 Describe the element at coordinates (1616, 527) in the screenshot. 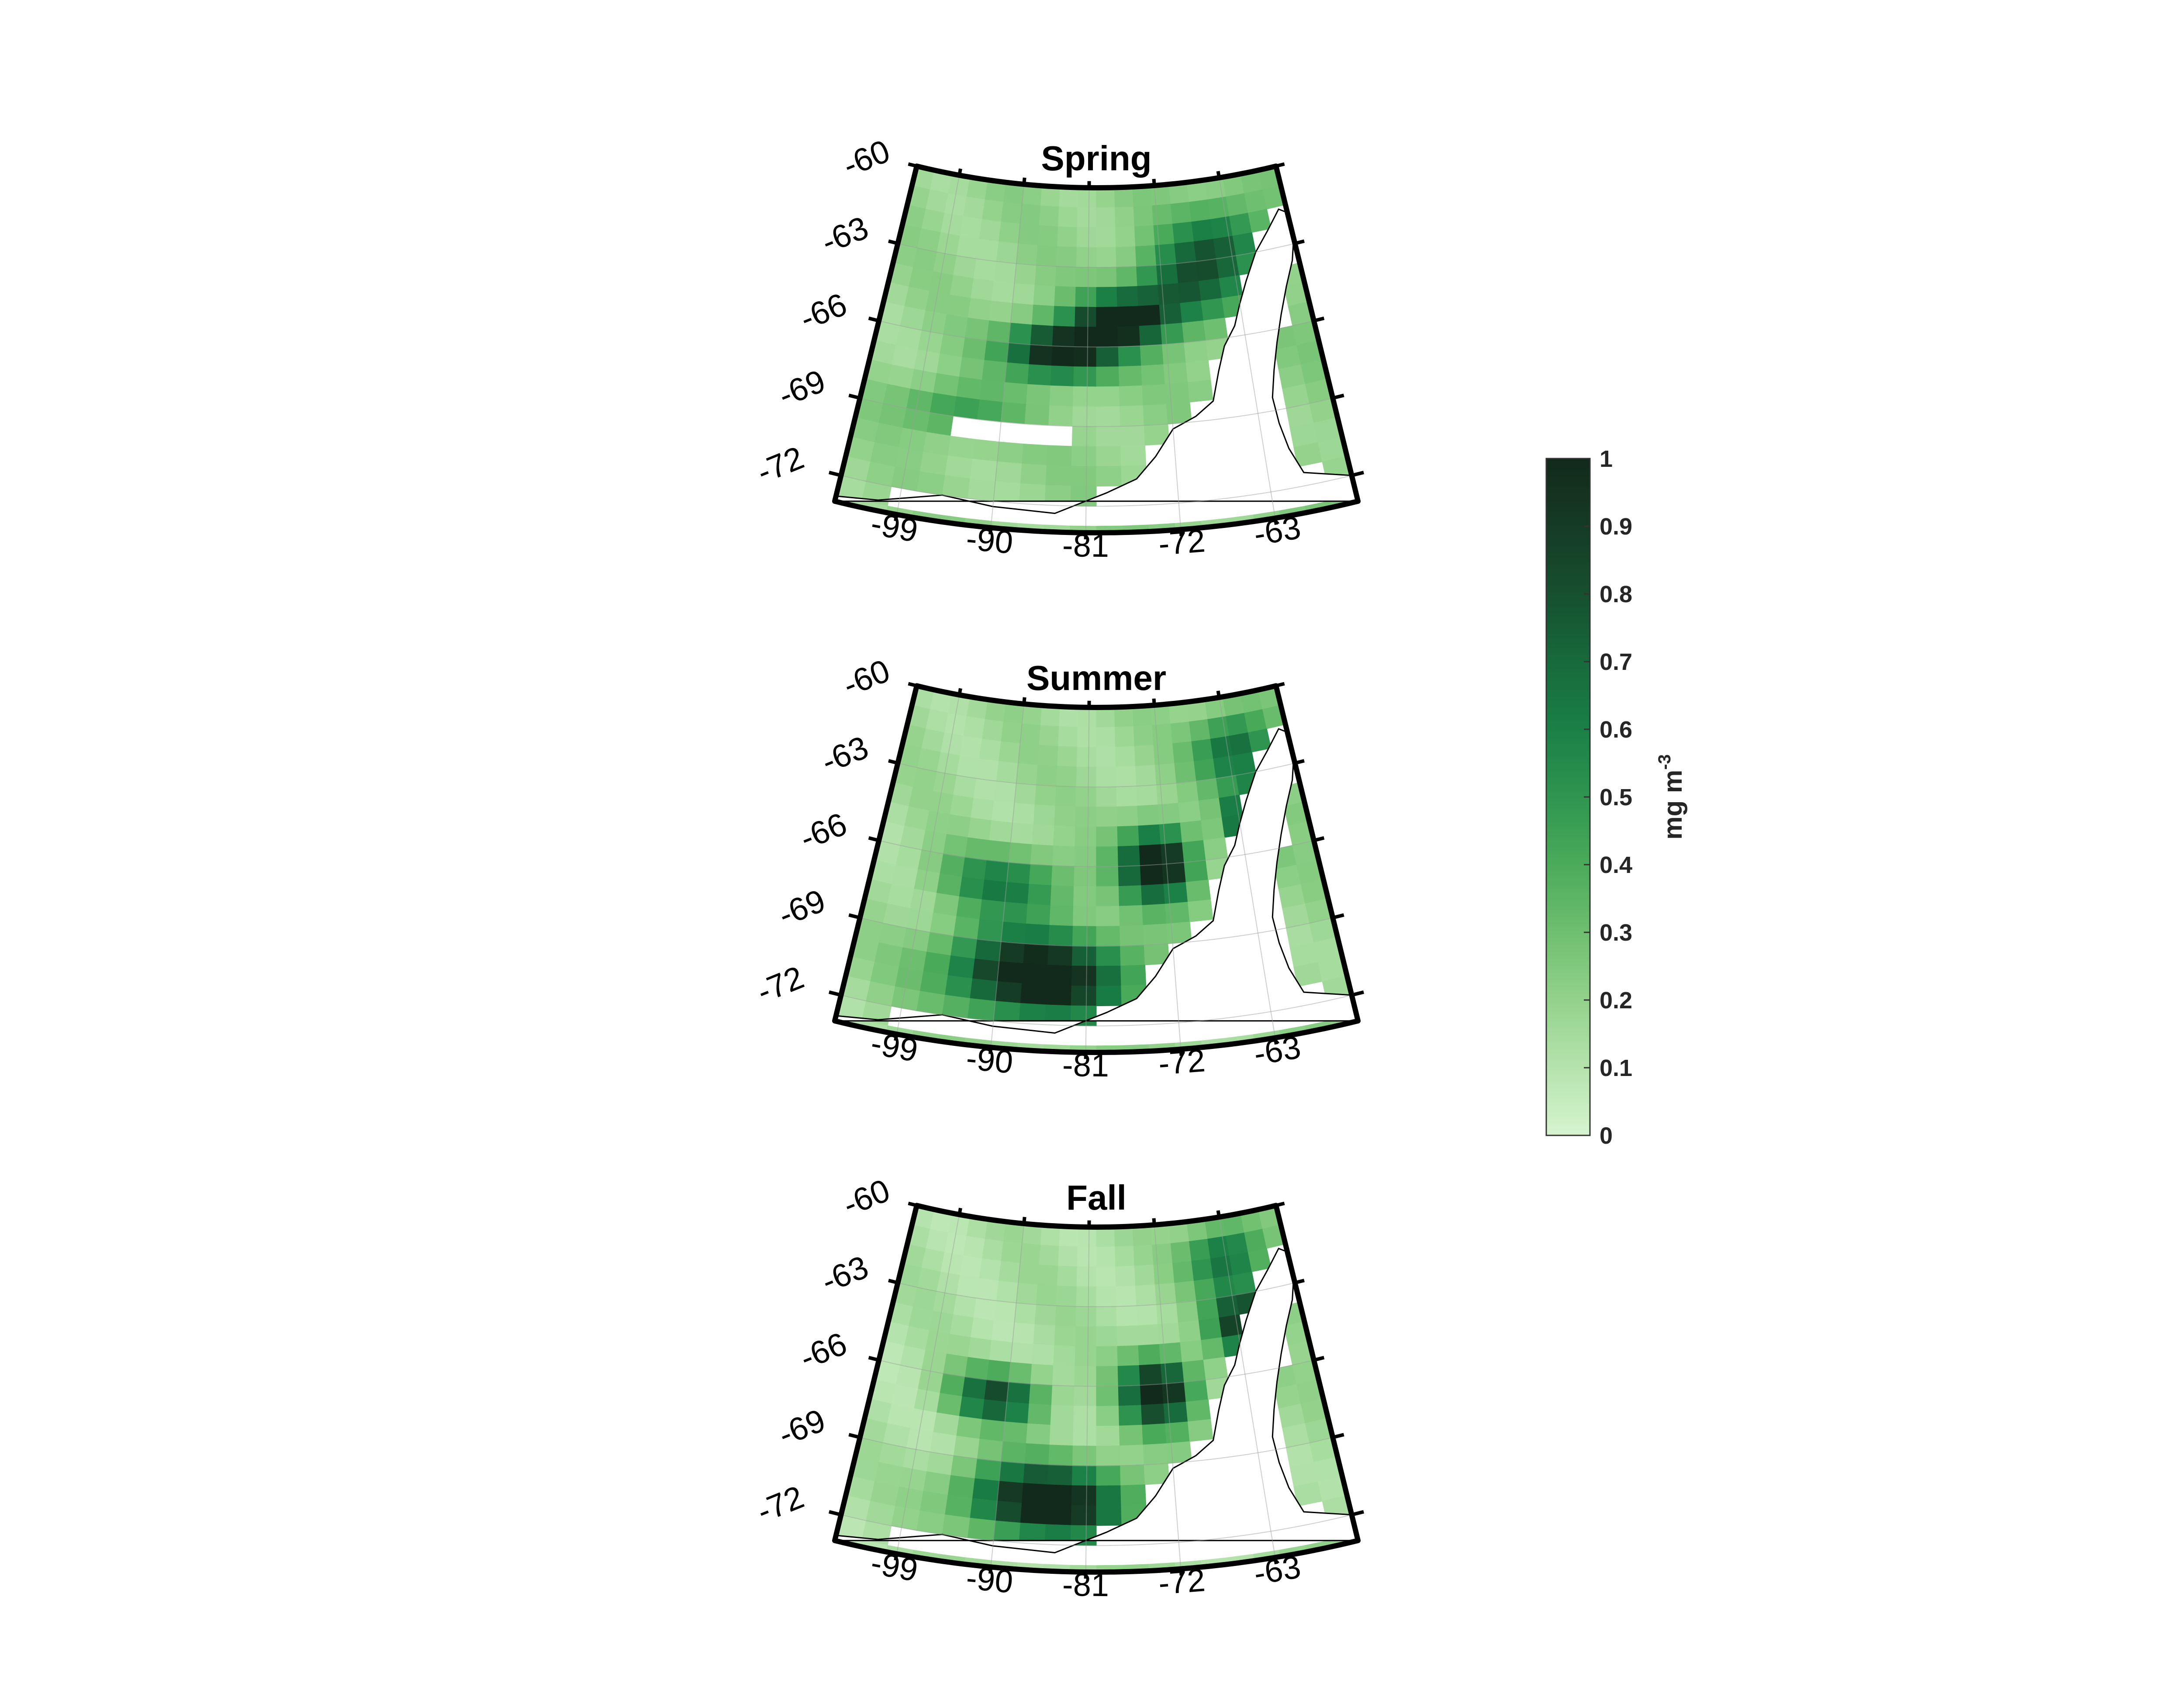

I see `colorbar-tick-label: 0.9` at that location.